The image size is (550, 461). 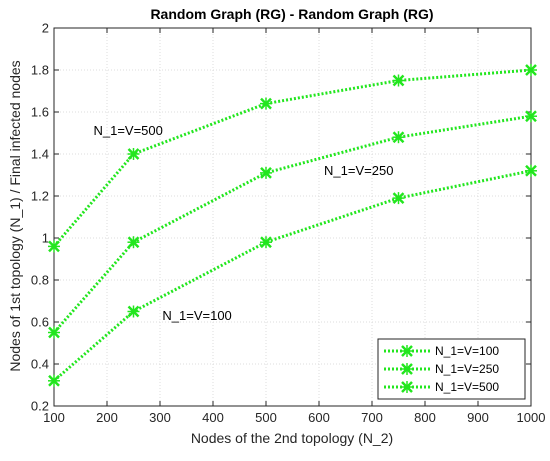 What do you see at coordinates (40, 322) in the screenshot?
I see `y-tick-label: 0.6` at bounding box center [40, 322].